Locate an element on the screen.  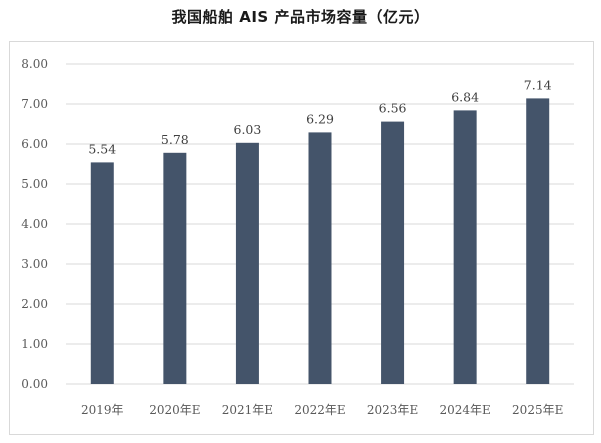
x-tick-label: 2019年 is located at coordinates (102, 410).